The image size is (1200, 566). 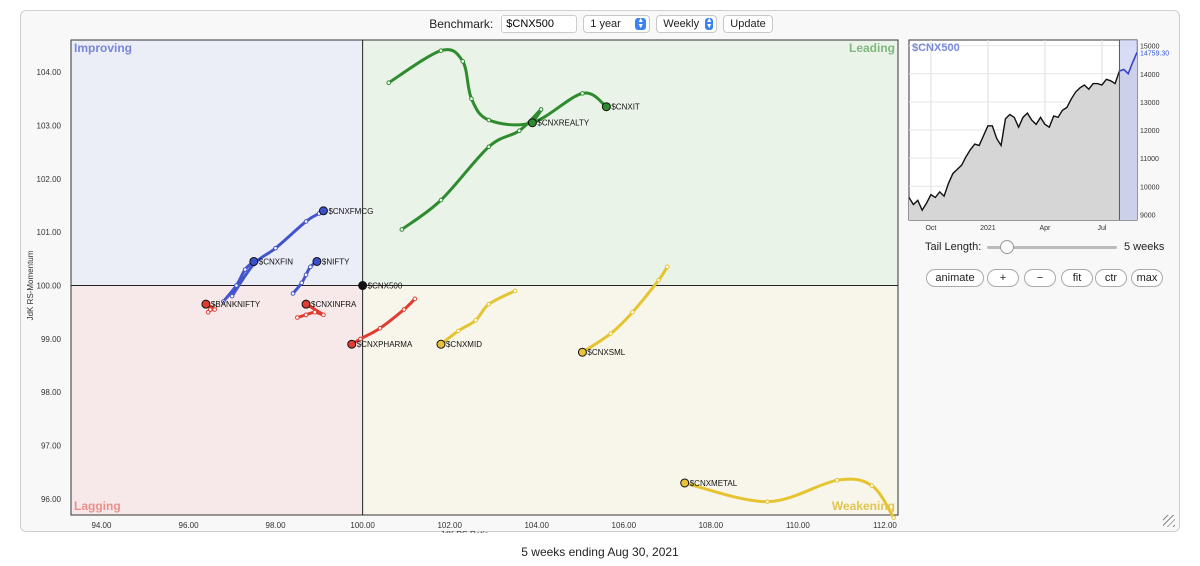 I want to click on x-tick-label: 106.00, so click(x=624, y=525).